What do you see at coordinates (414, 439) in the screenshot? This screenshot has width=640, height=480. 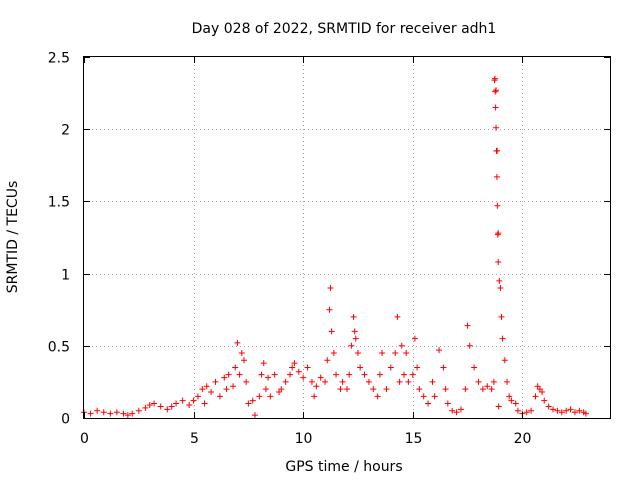 I see `x-tick-label: 15` at bounding box center [414, 439].